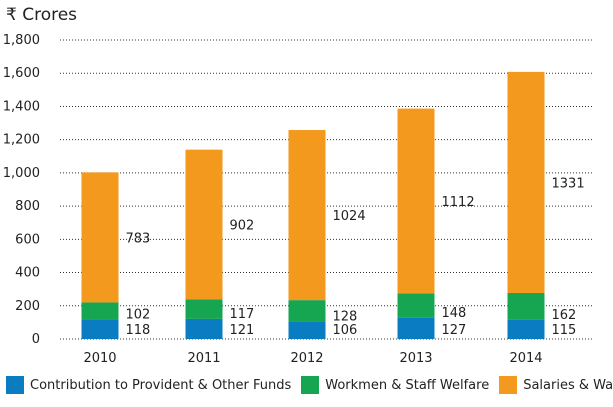  What do you see at coordinates (21, 140) in the screenshot?
I see `y-tick-label: 1,200` at bounding box center [21, 140].